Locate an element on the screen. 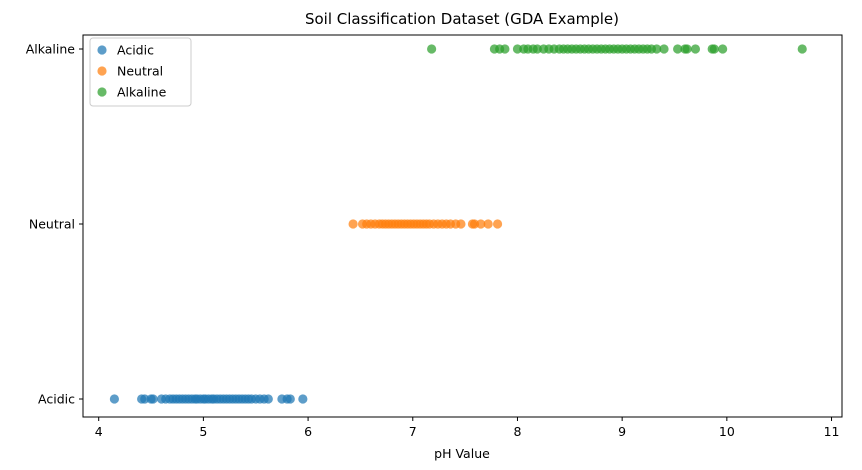  series-neutral is located at coordinates (425, 224).